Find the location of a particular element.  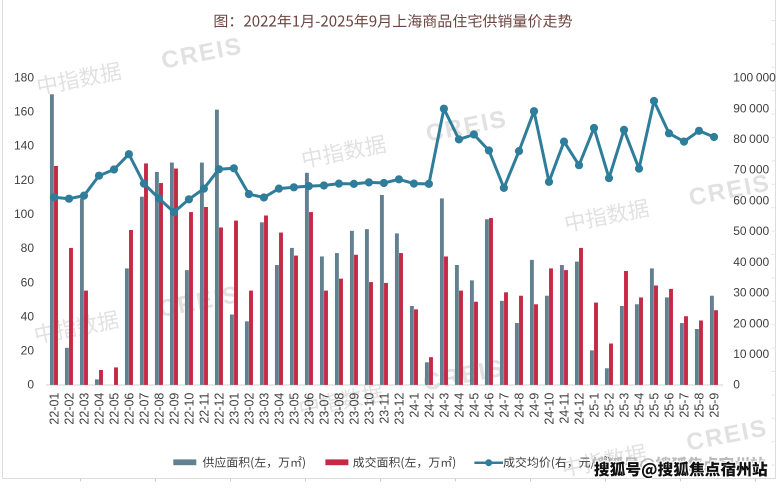

svg-text: 24-12 is located at coordinates (579, 409).